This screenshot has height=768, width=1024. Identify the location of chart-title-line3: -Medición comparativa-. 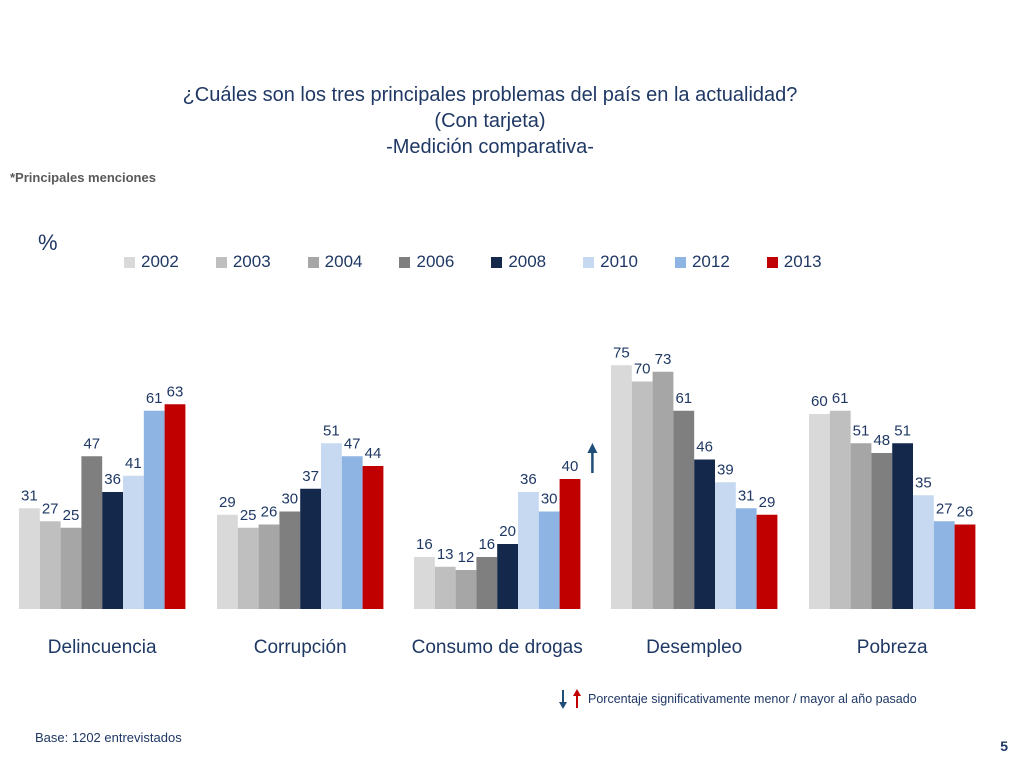
(490, 147).